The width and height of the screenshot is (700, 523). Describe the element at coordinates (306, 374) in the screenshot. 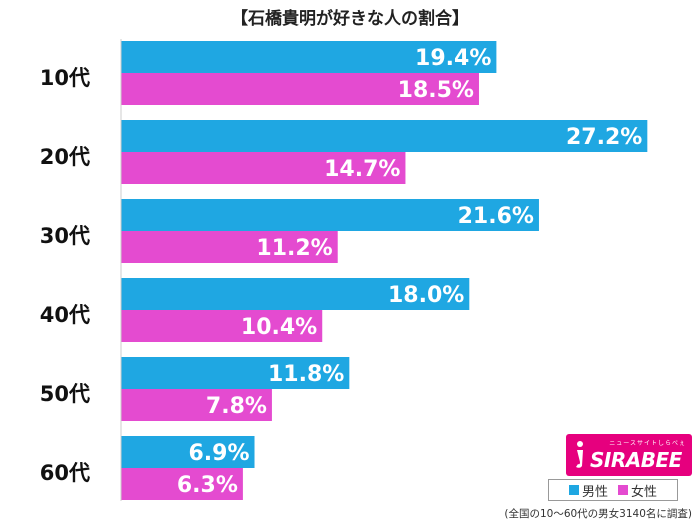

I see `data-label: 11.8%` at that location.